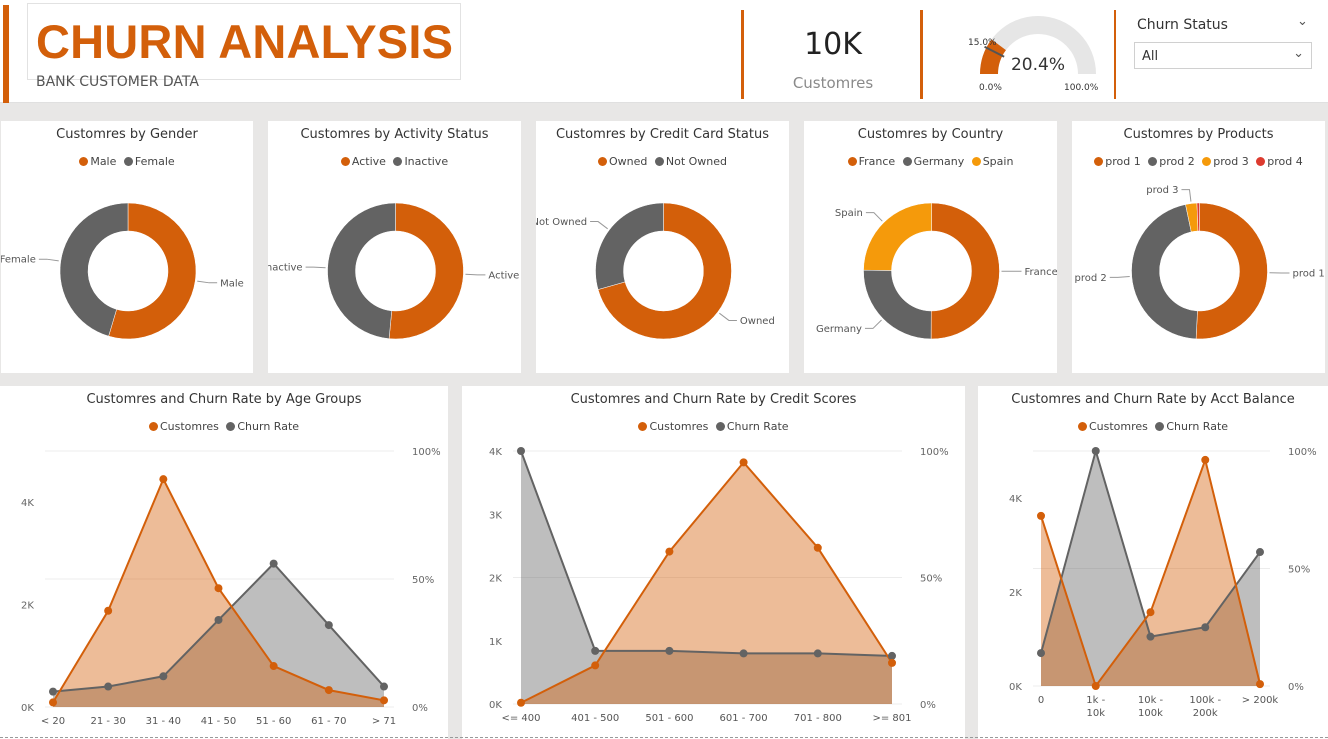 This screenshot has height=739, width=1328. I want to click on legend-item: prod 1, so click(1117, 161).